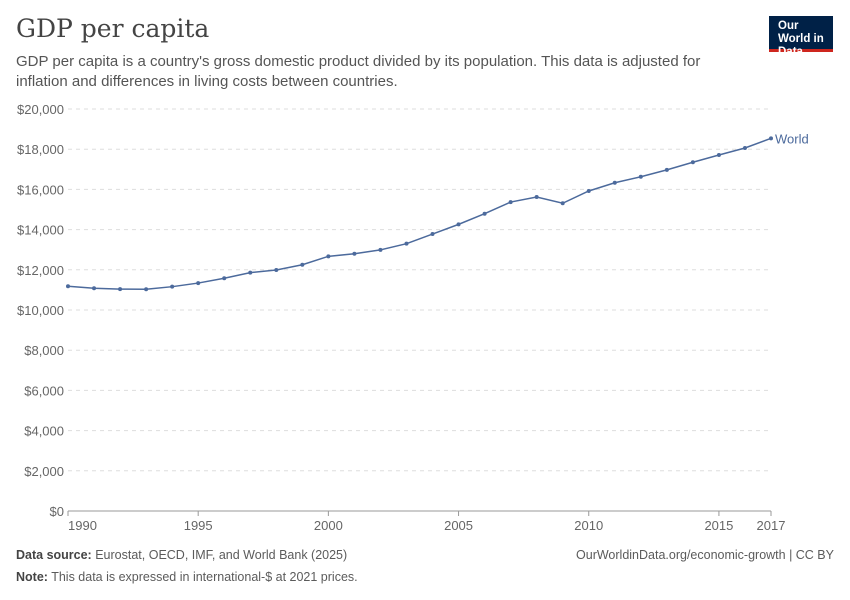  I want to click on x-tick-label: 2005, so click(458, 525).